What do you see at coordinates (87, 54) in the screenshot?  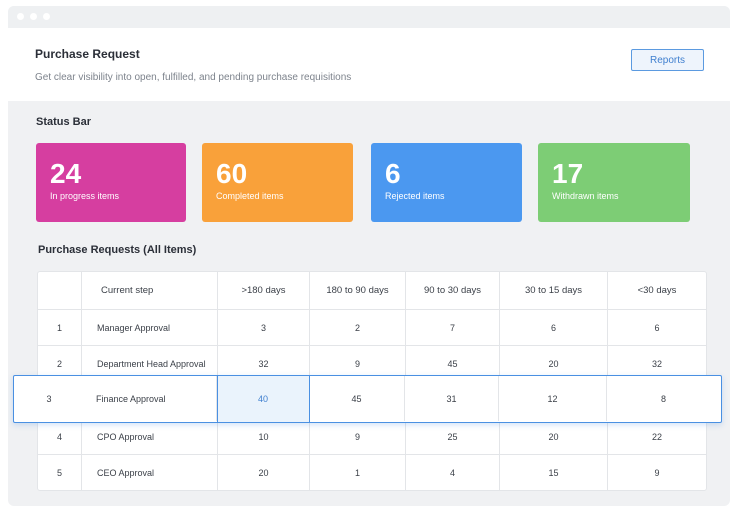 I see `page-title: Purchase Request` at bounding box center [87, 54].